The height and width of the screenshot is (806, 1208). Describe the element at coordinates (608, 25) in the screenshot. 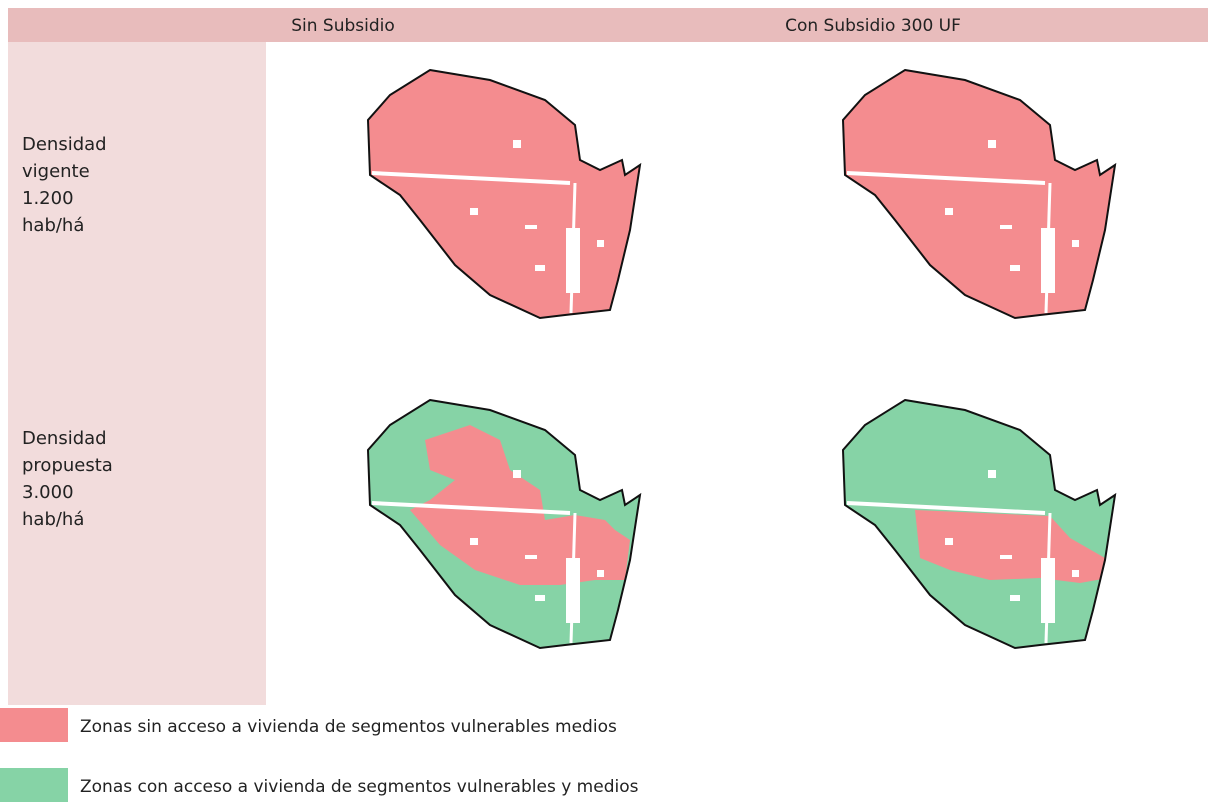

I see `header-band` at that location.